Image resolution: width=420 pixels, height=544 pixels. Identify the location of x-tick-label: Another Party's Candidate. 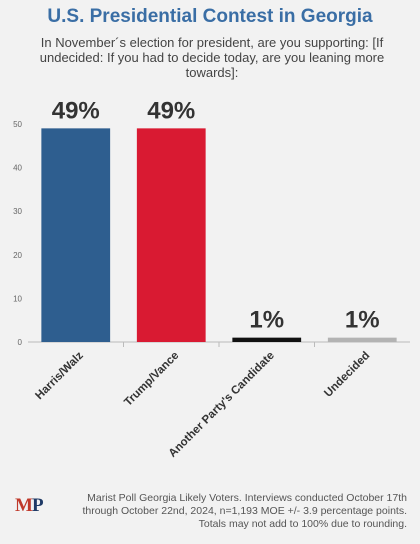
(222, 405).